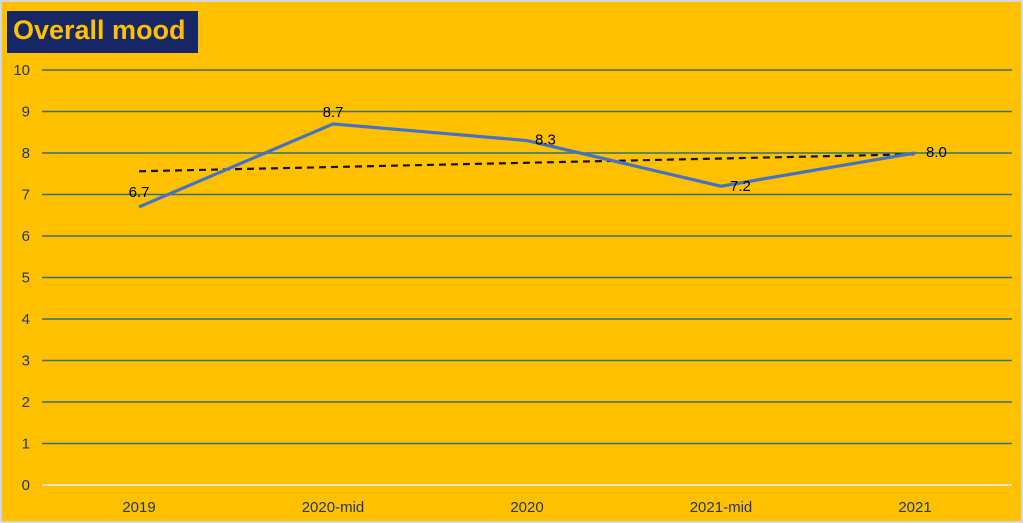 Image resolution: width=1023 pixels, height=523 pixels. What do you see at coordinates (527, 163) in the screenshot?
I see `trendline` at bounding box center [527, 163].